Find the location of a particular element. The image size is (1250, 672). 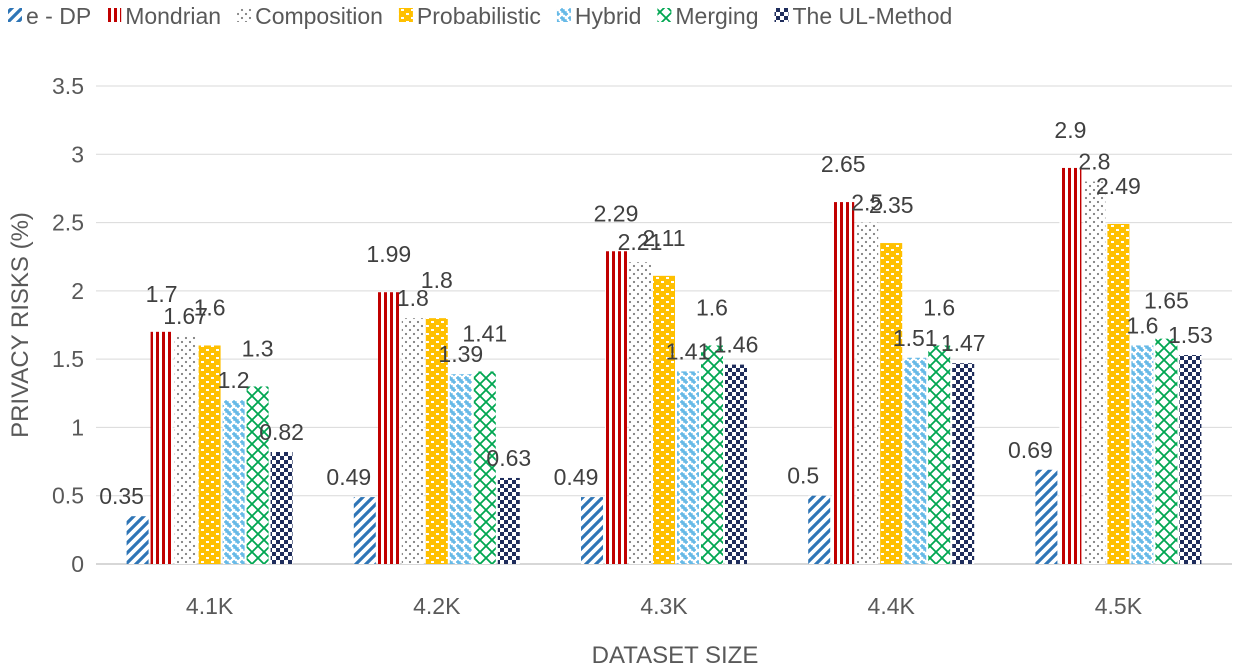

legend-label: Composition is located at coordinates (319, 16).